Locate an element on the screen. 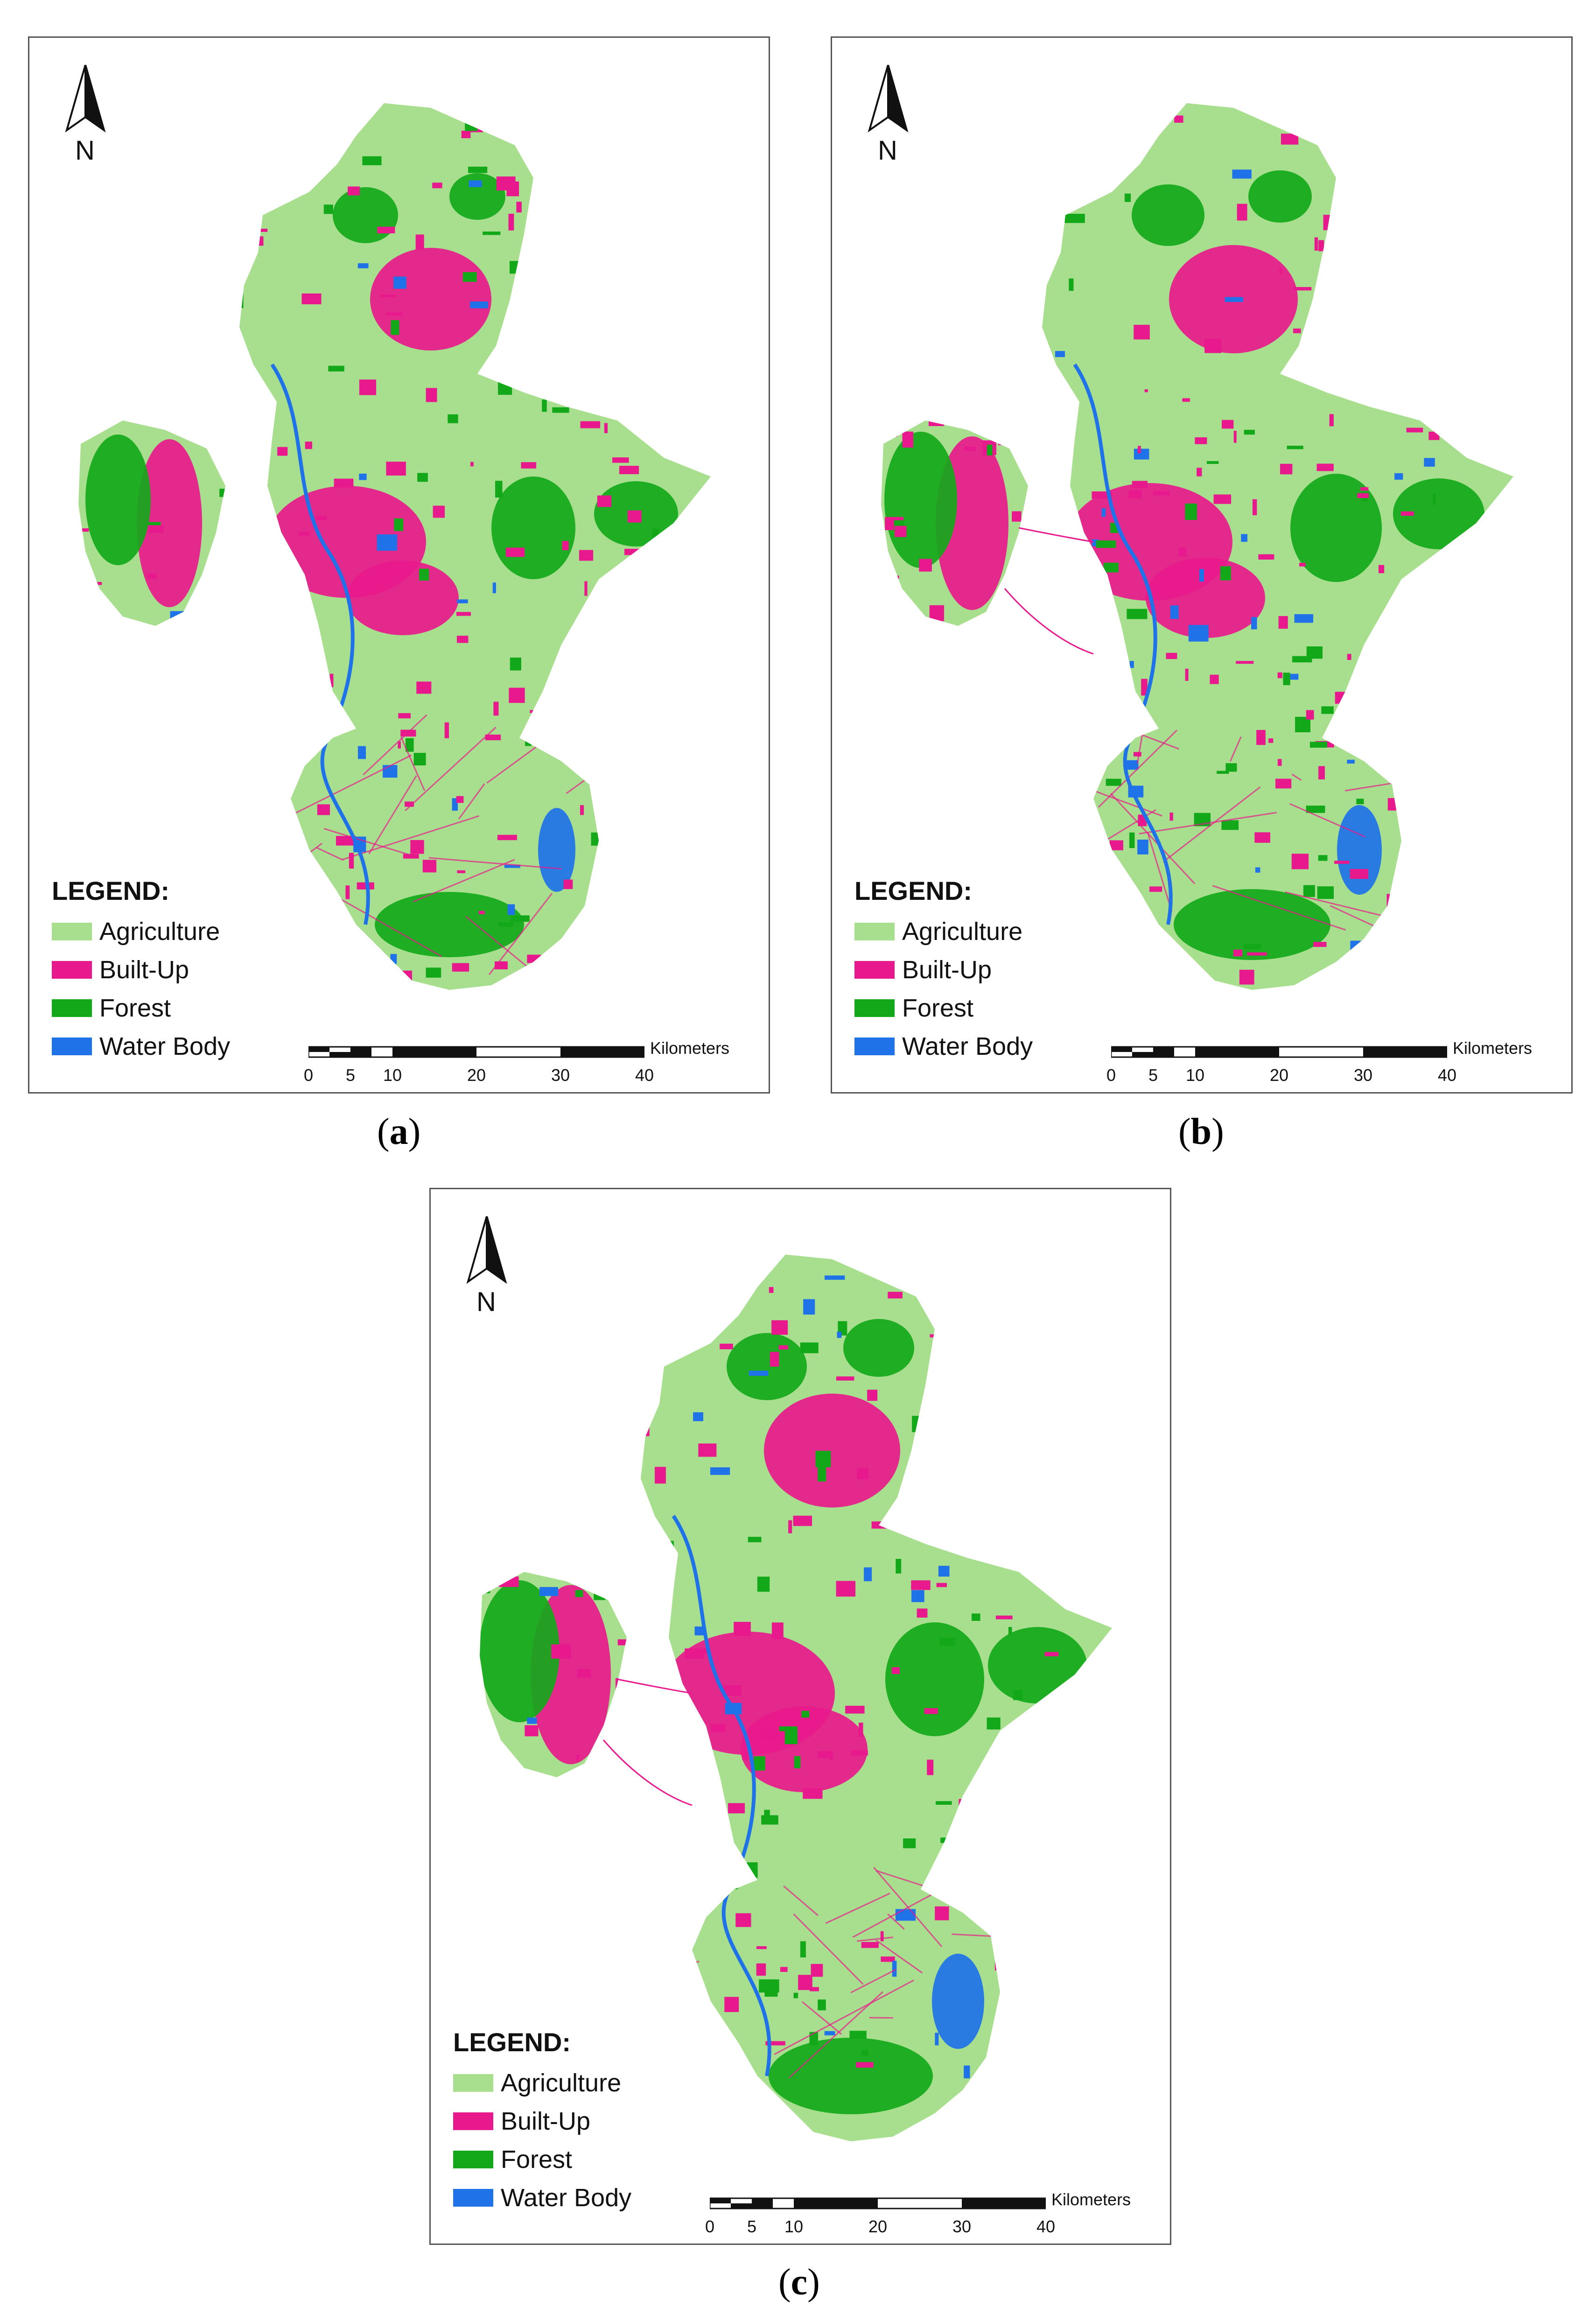  legend-label: Agriculture is located at coordinates (962, 932).